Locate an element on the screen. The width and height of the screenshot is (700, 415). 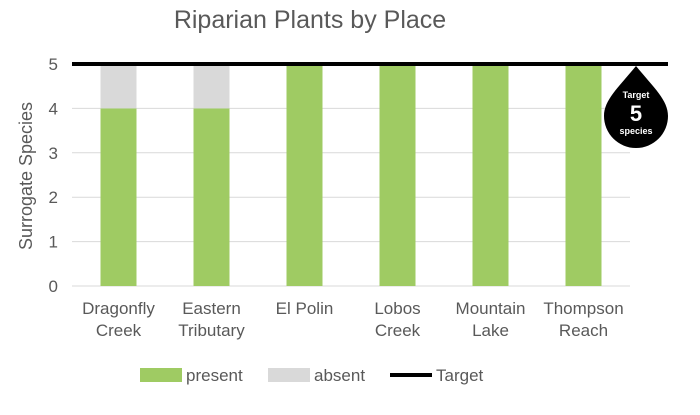
x-tick-label-line: Lobos is located at coordinates (397, 308).